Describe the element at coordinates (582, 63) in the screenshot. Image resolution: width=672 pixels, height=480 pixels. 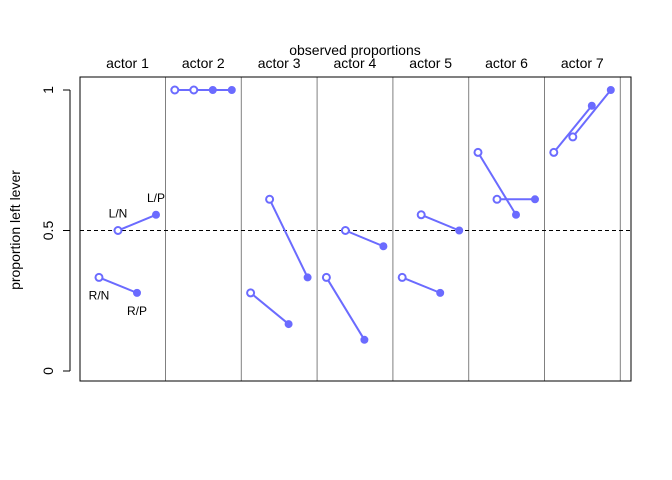
I see `actor-label: actor 7` at that location.